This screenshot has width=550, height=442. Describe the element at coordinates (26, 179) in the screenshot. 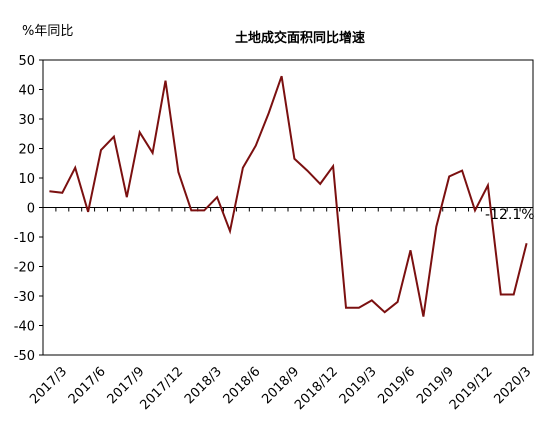

I see `y-tick-label: 10` at that location.